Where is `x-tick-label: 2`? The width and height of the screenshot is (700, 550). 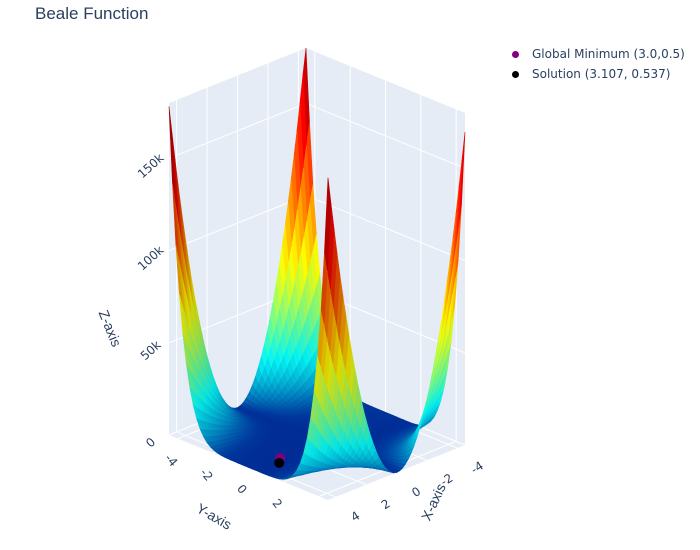 x-tick-label: 2 is located at coordinates (386, 504).